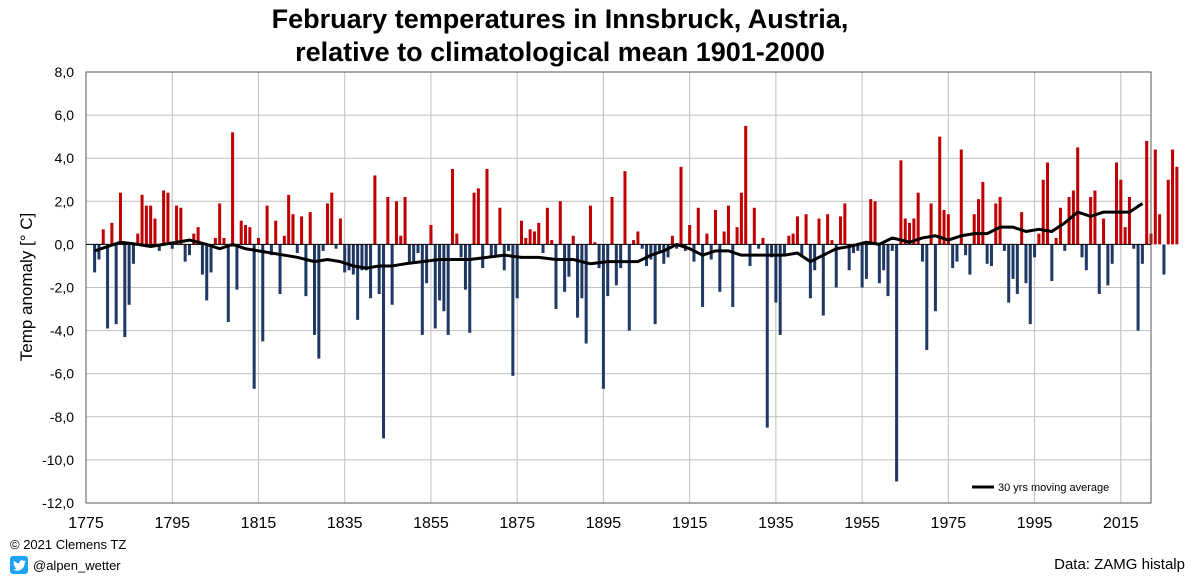 This screenshot has height=580, width=1197. Describe the element at coordinates (1053, 488) in the screenshot. I see `legend-label: 30 yrs moving average` at that location.